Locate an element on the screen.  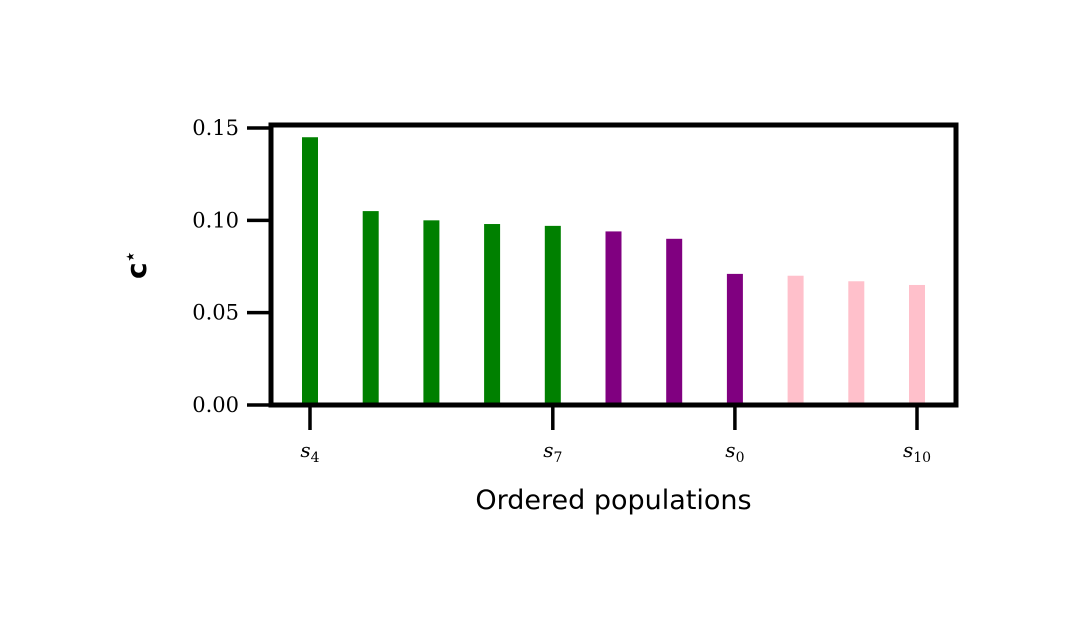
y-tick-label: 0.05 is located at coordinates (215, 313).